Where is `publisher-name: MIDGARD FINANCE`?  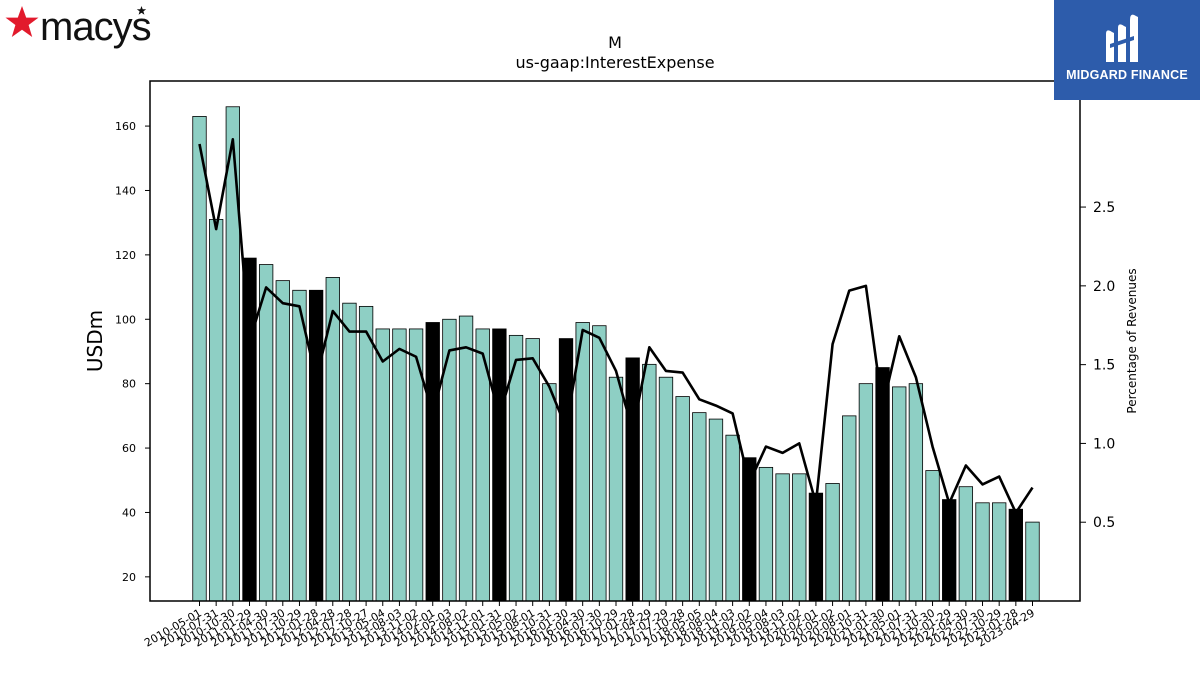 publisher-name: MIDGARD FINANCE is located at coordinates (1127, 75).